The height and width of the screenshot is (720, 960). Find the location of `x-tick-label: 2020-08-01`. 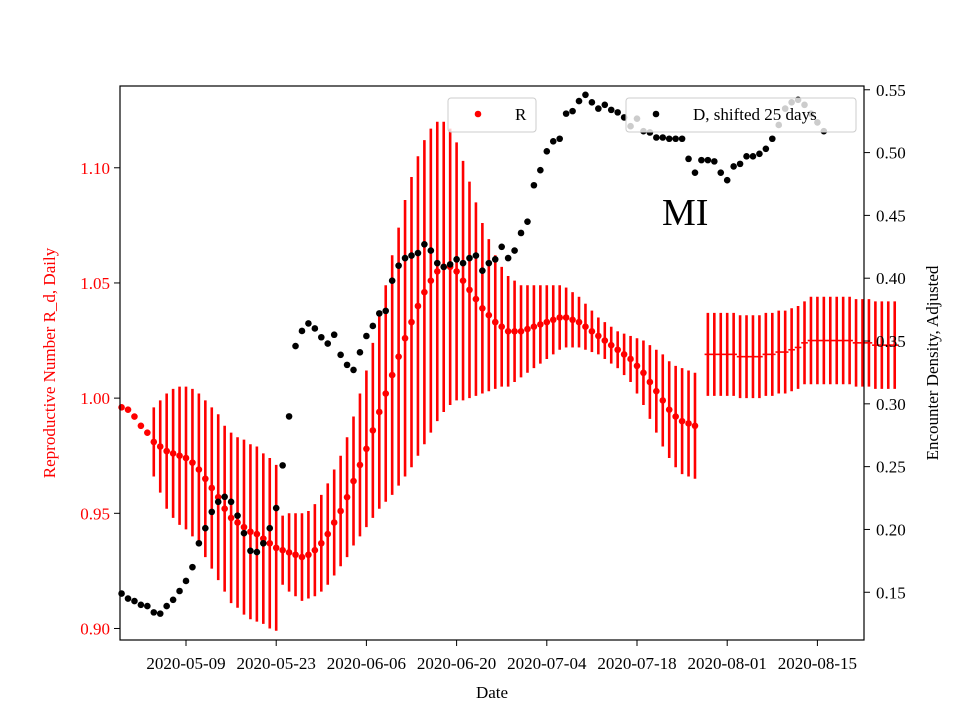

x-tick-label: 2020-08-01 is located at coordinates (727, 663).